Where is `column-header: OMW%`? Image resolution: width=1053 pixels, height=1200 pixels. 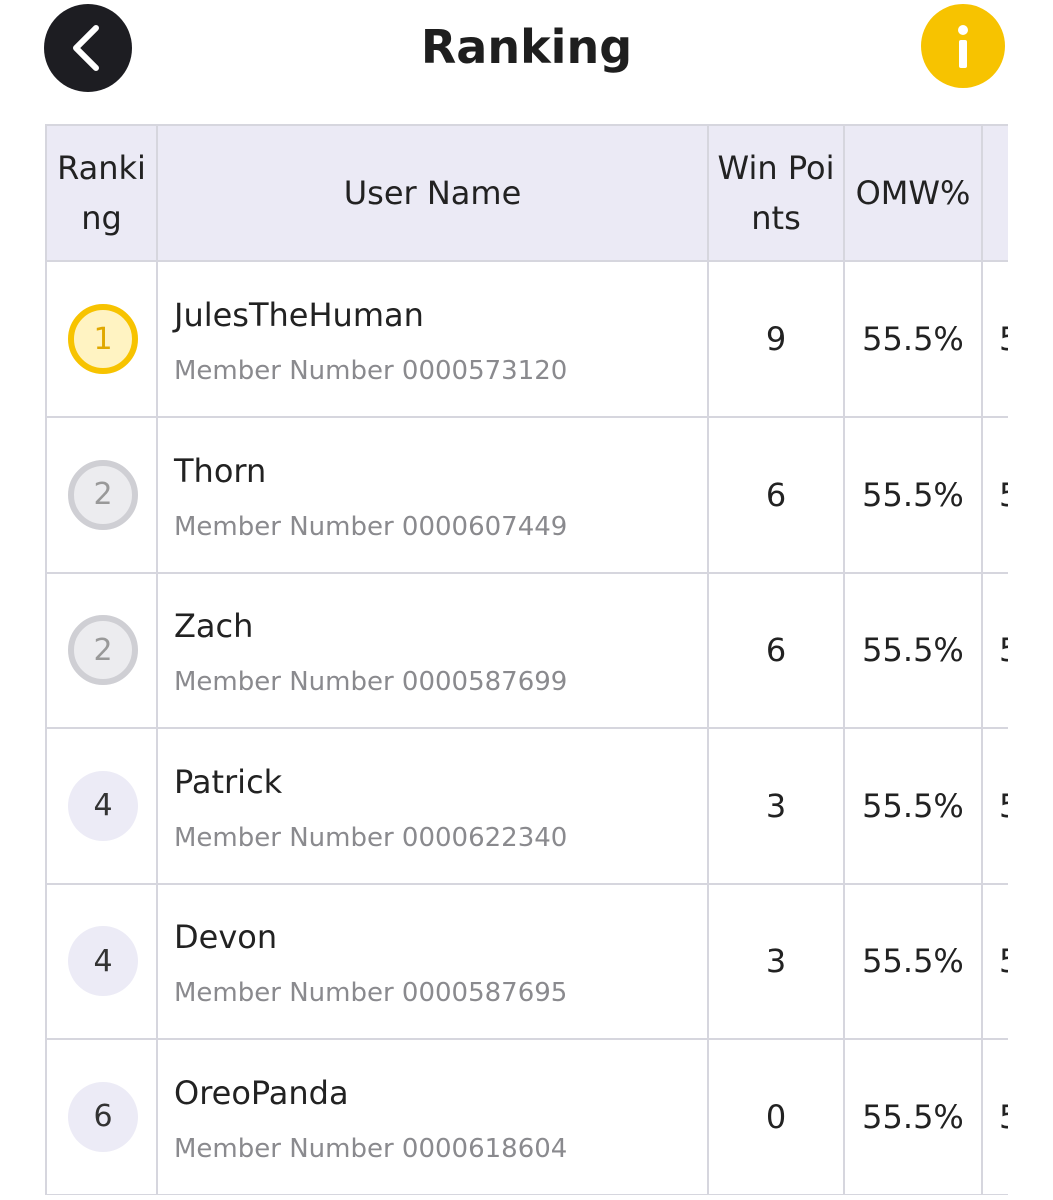
column-header: OMW% is located at coordinates (914, 193).